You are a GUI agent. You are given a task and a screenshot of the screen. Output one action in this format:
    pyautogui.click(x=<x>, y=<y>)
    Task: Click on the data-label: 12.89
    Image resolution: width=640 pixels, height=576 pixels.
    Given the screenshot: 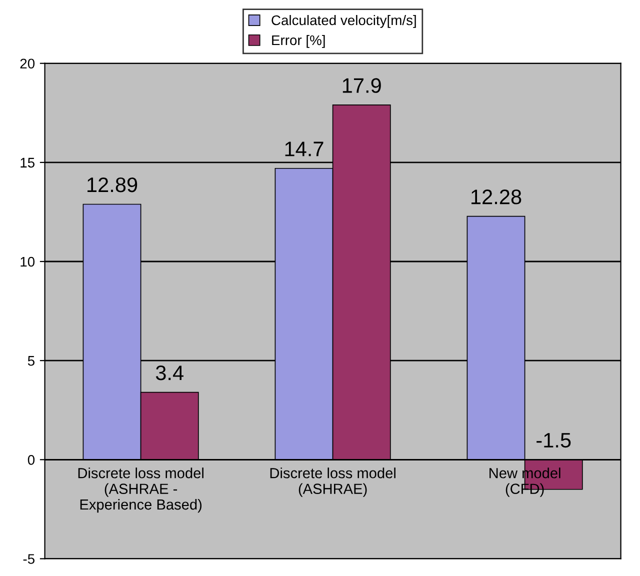 What is the action you would take?
    pyautogui.click(x=113, y=184)
    